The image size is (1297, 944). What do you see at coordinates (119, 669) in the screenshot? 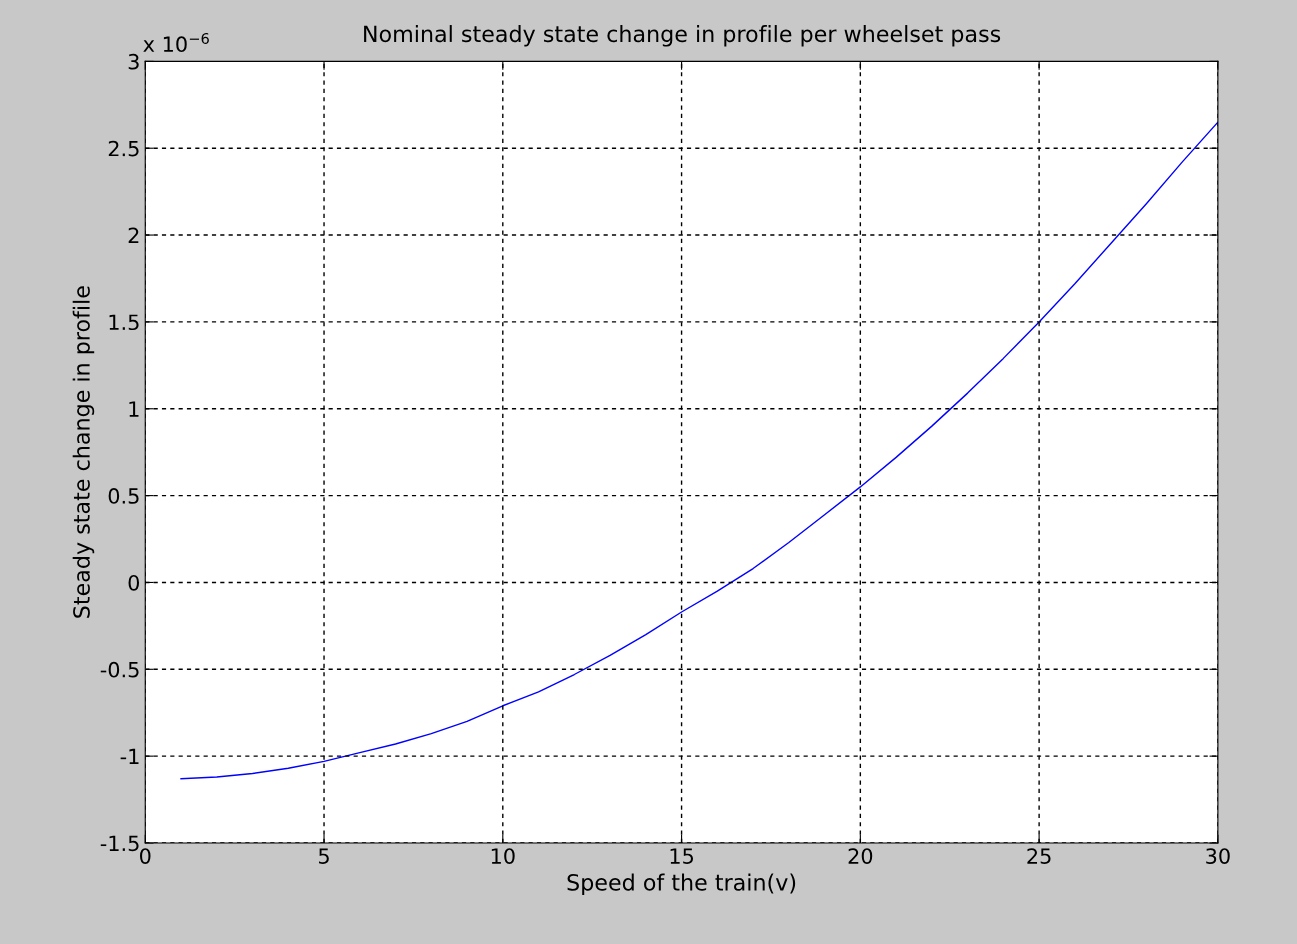
I see `y-tick-label: -0.5` at bounding box center [119, 669].